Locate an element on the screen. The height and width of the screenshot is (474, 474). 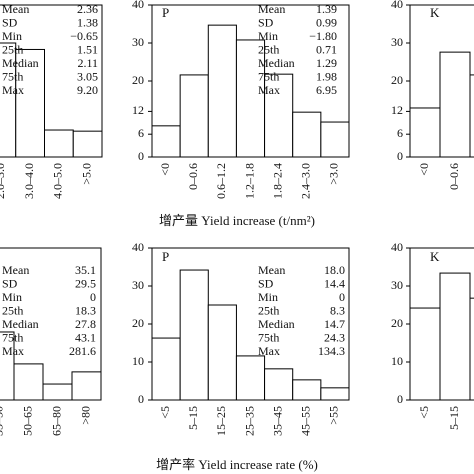
x-axis-title: 增产量 Yield increase (t/nm²) is located at coordinates (237, 220).